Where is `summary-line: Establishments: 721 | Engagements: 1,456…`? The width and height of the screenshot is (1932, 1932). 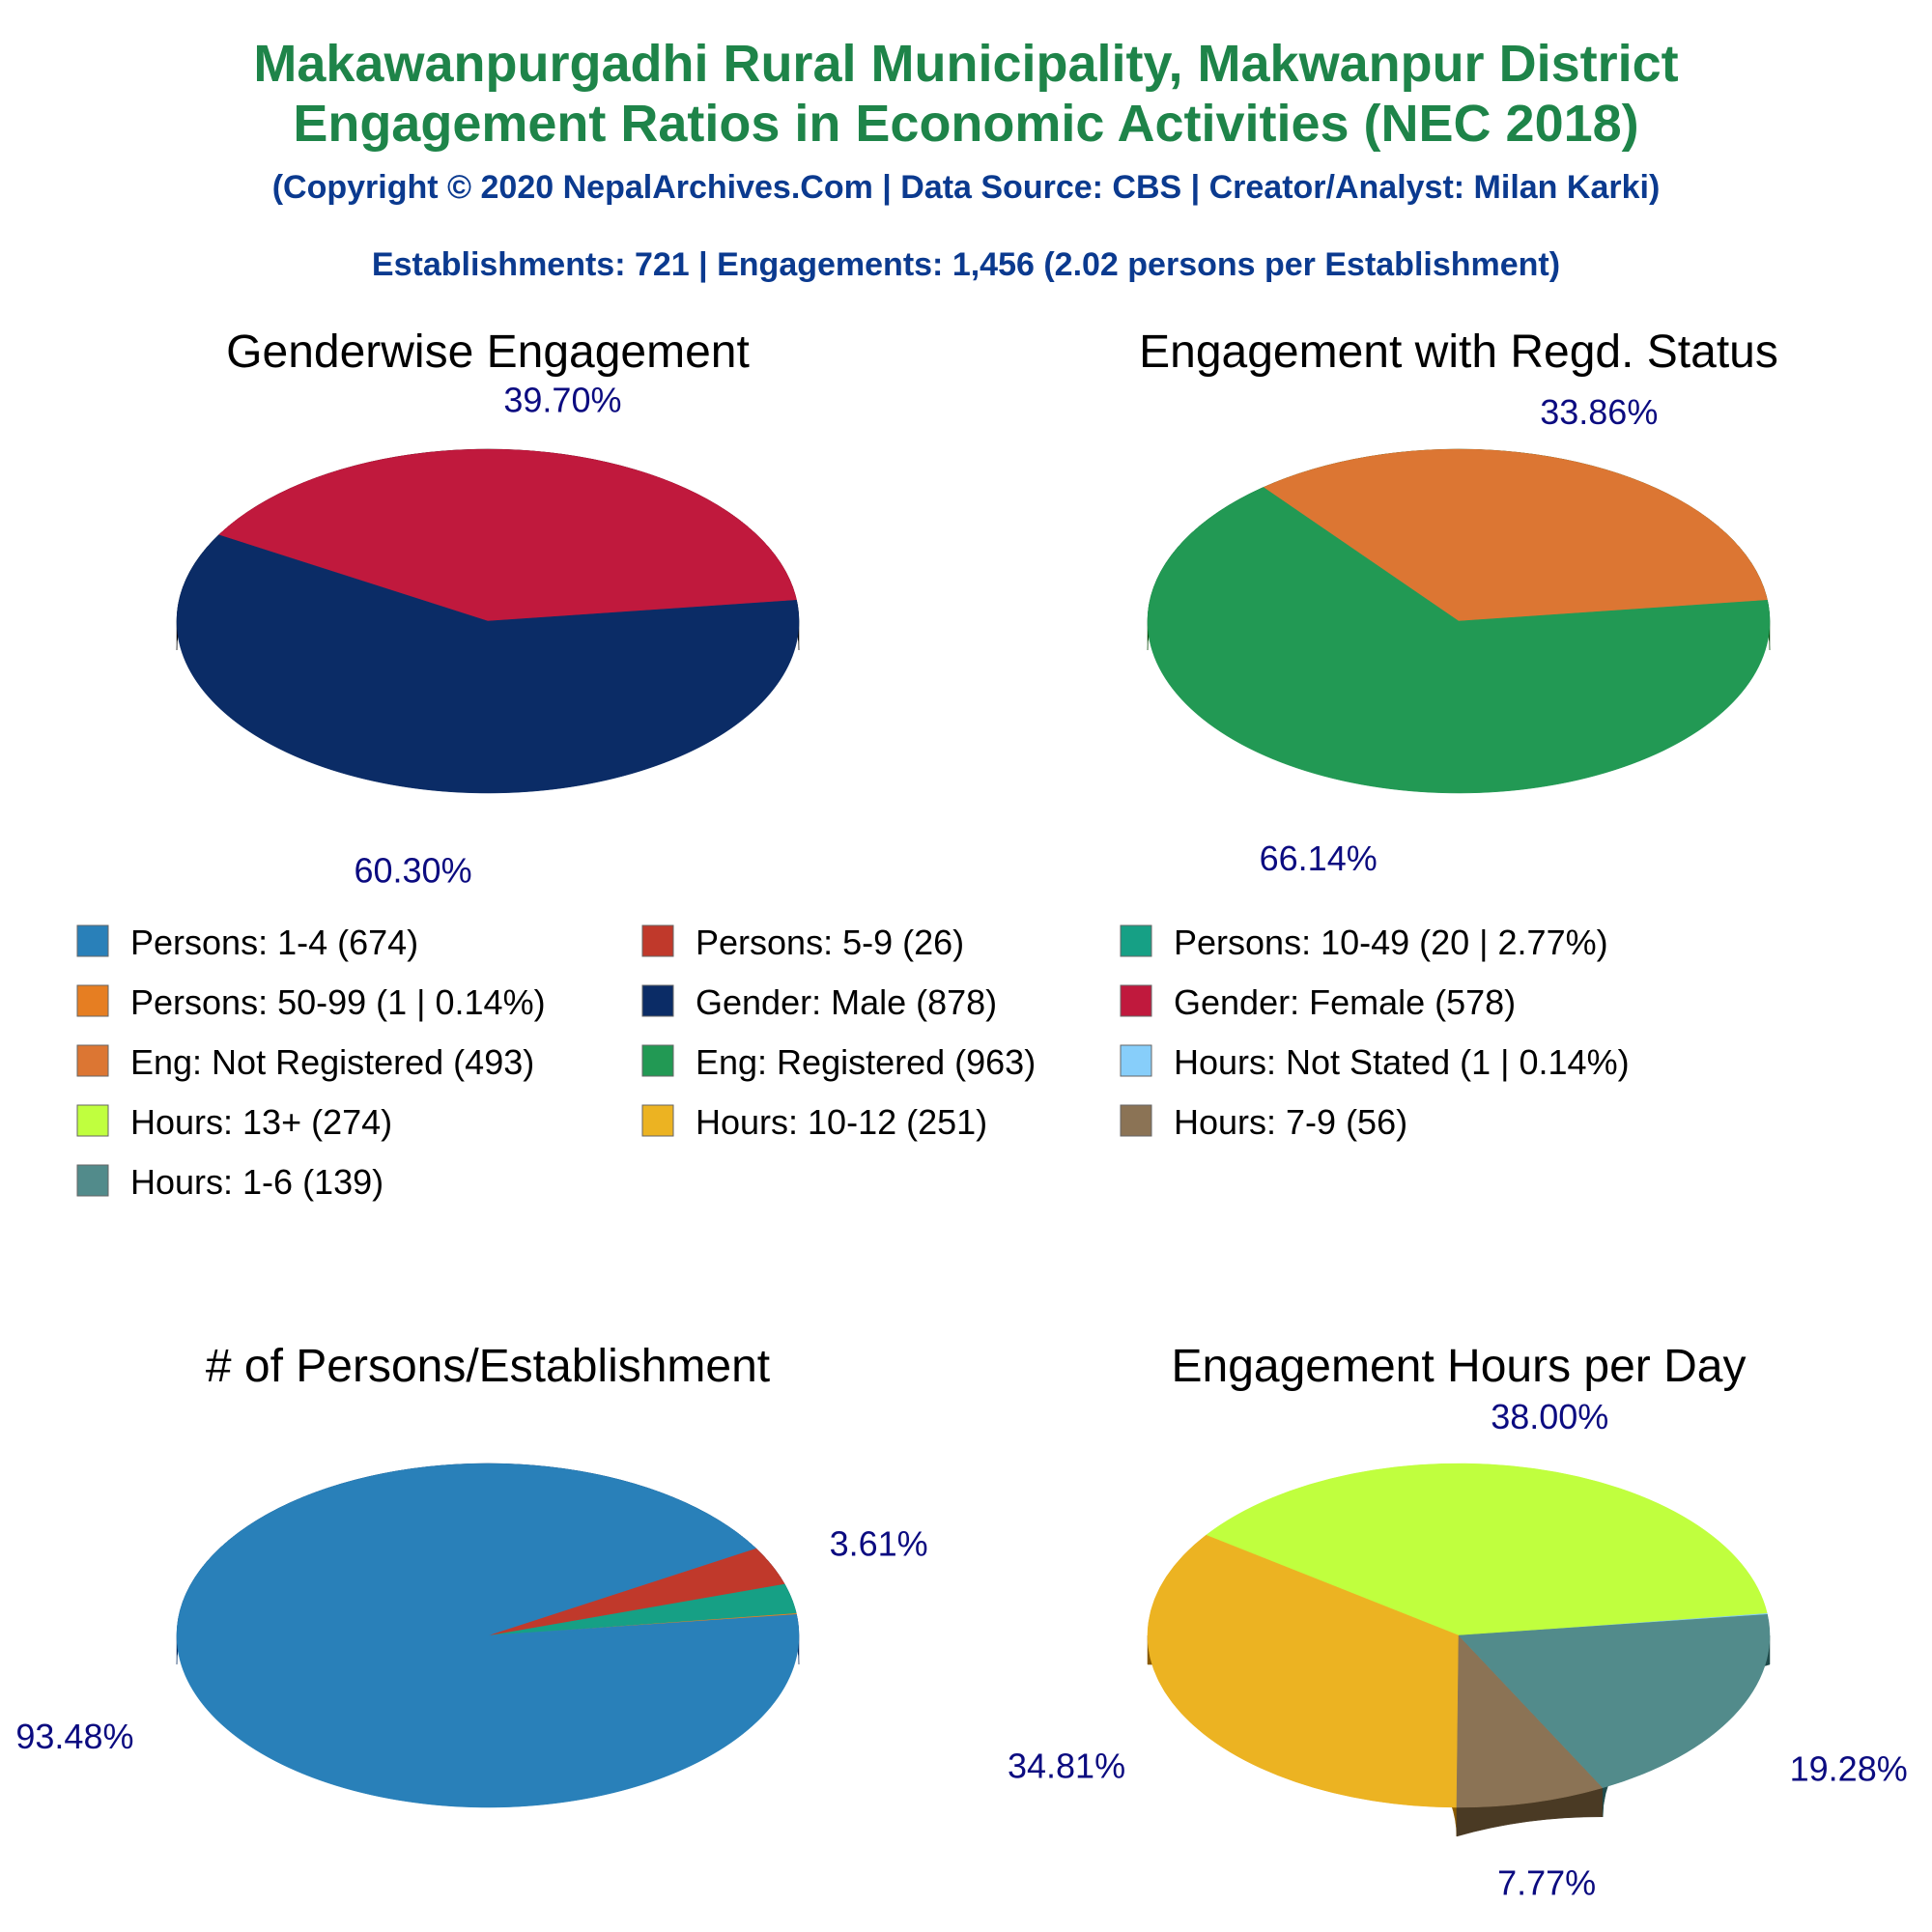 summary-line: Establishments: 721 | Engagements: 1,456… is located at coordinates (966, 264).